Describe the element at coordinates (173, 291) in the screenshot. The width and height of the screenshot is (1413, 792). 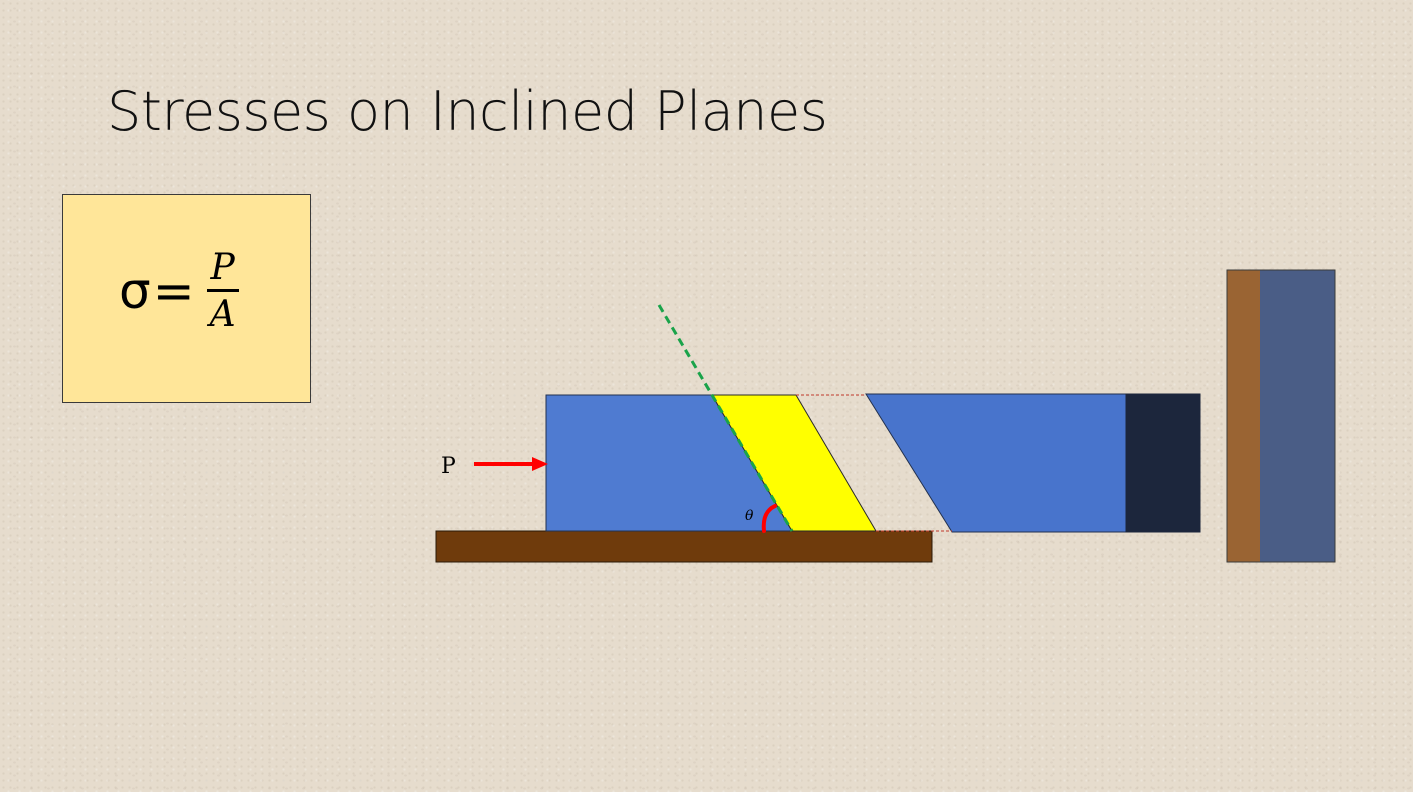
I see `formula-equals: =` at that location.